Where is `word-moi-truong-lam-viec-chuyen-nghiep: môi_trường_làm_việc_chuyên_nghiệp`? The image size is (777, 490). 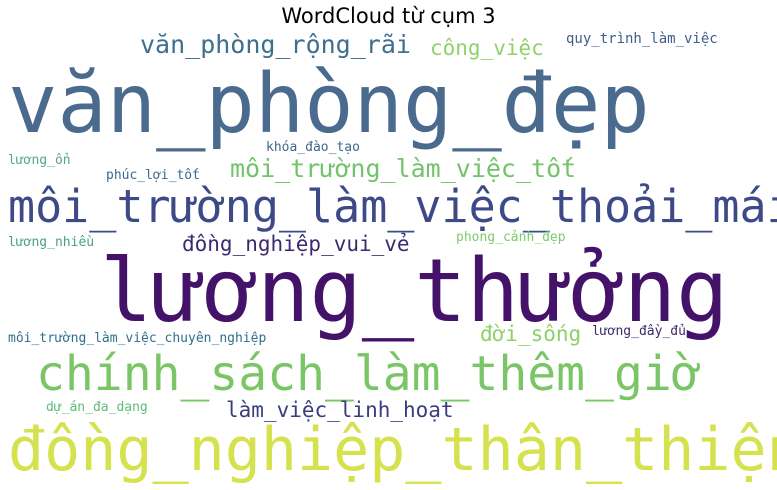 word-moi-truong-lam-viec-chuyen-nghiep: môi_trường_làm_việc_chuyên_nghiệp is located at coordinates (137, 338).